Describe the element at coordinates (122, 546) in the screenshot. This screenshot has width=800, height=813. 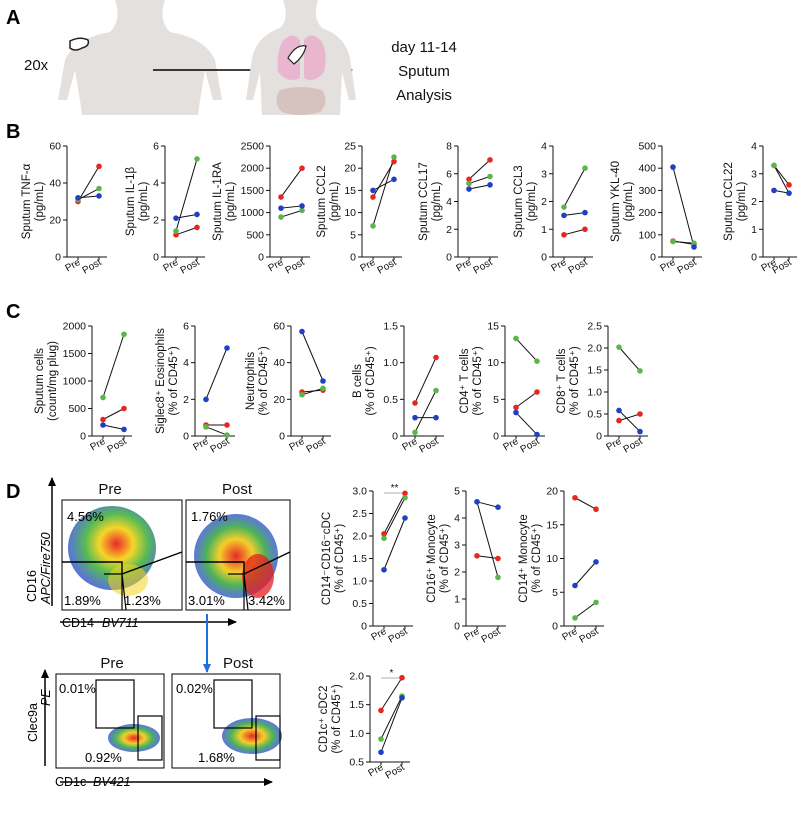
I see `flow-plot-pre-top: Pre 4.56% 1.89% 1.23%` at that location.